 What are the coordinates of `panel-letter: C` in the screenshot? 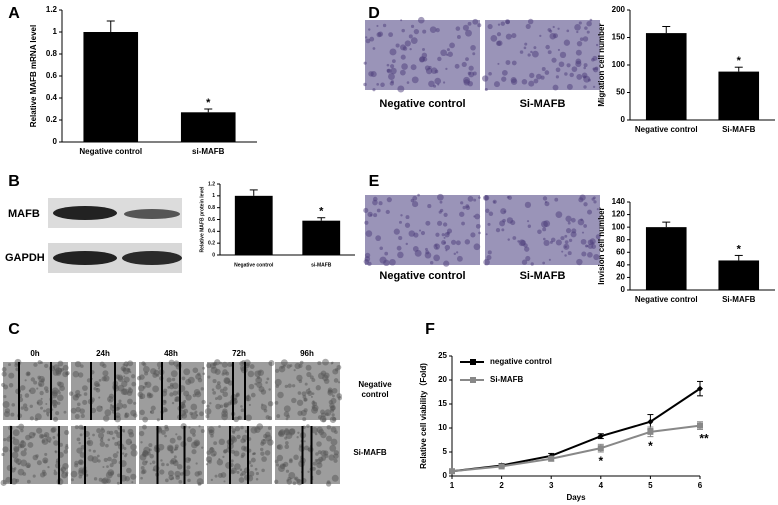 It's located at (14, 329).